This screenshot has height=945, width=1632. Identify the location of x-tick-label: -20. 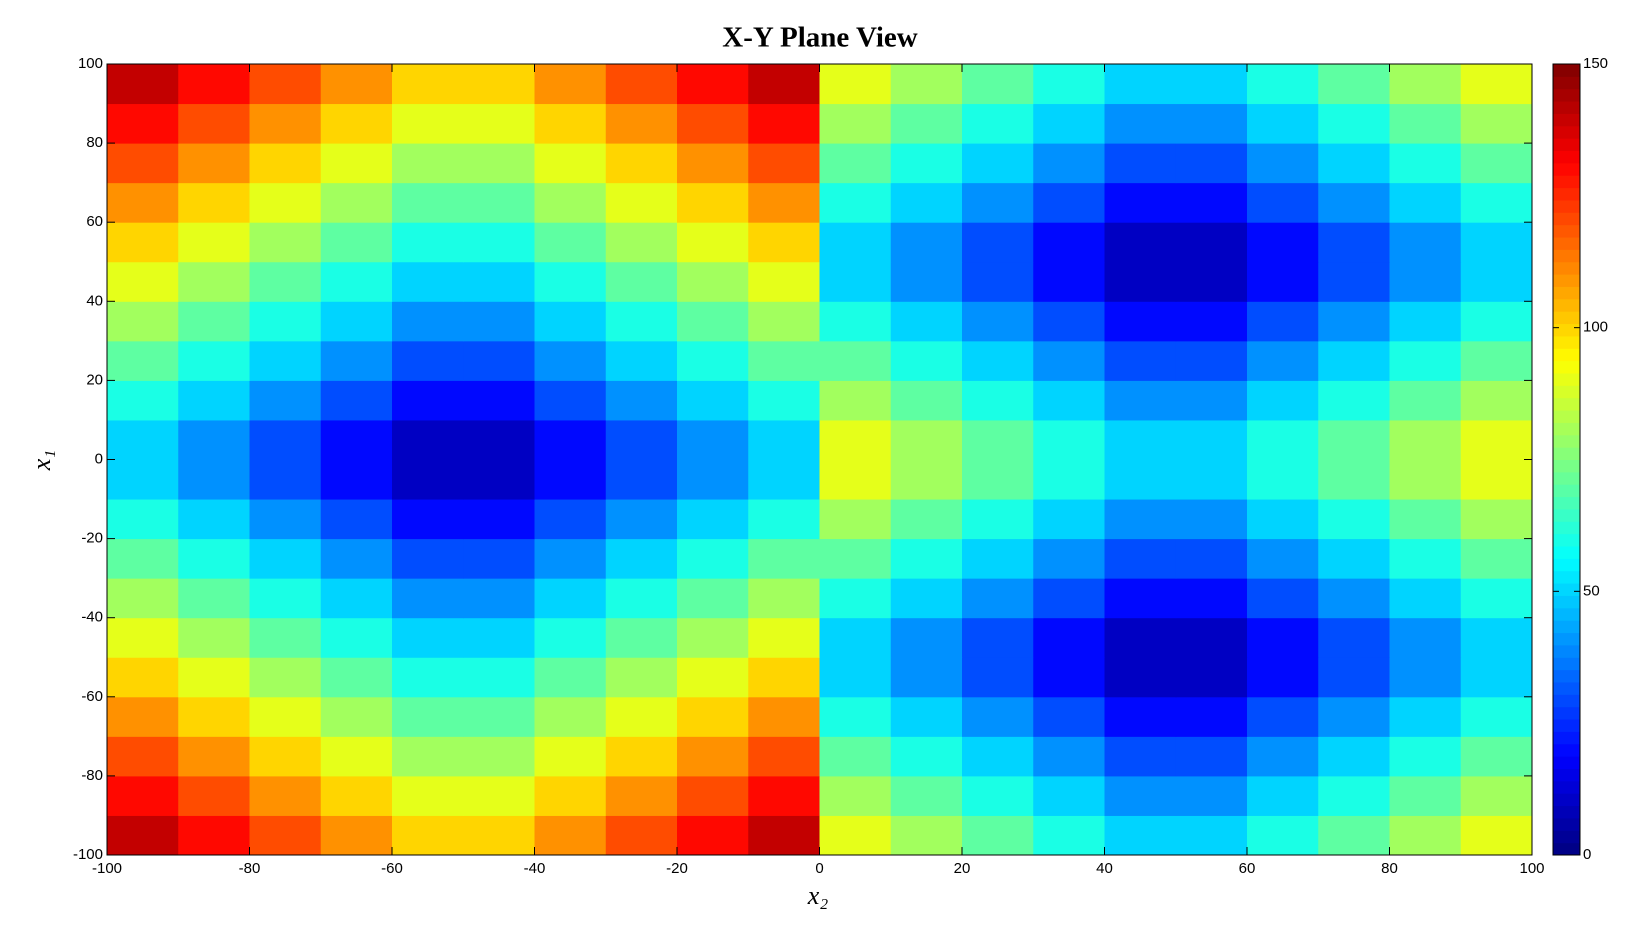
(677, 868).